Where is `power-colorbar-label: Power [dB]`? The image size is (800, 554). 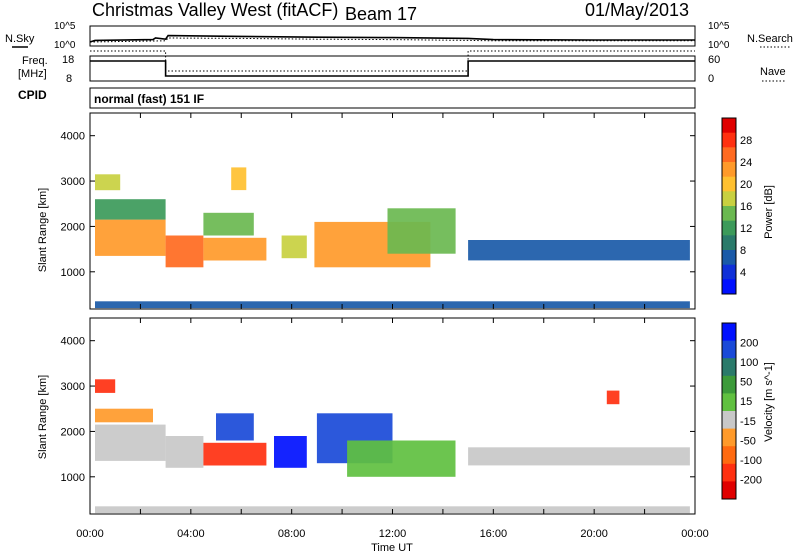 power-colorbar-label: Power [dB] is located at coordinates (769, 212).